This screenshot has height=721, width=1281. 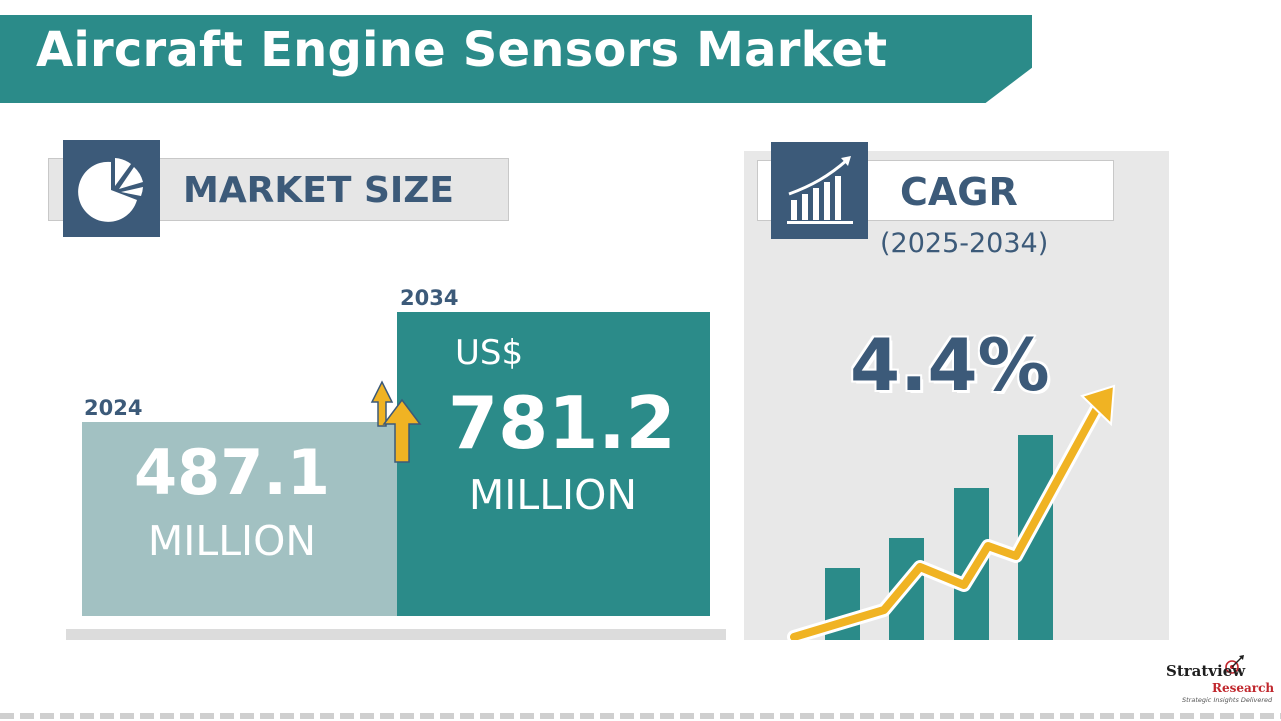 I want to click on pie-chart-icon, so click(x=110, y=190).